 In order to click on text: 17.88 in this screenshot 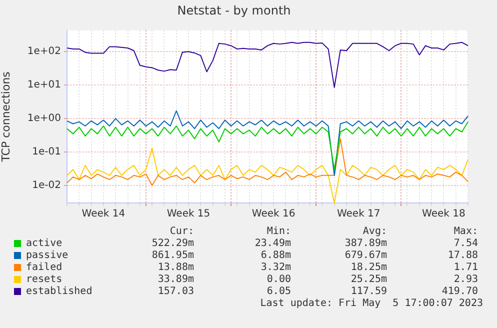, I will do `click(463, 256)`.